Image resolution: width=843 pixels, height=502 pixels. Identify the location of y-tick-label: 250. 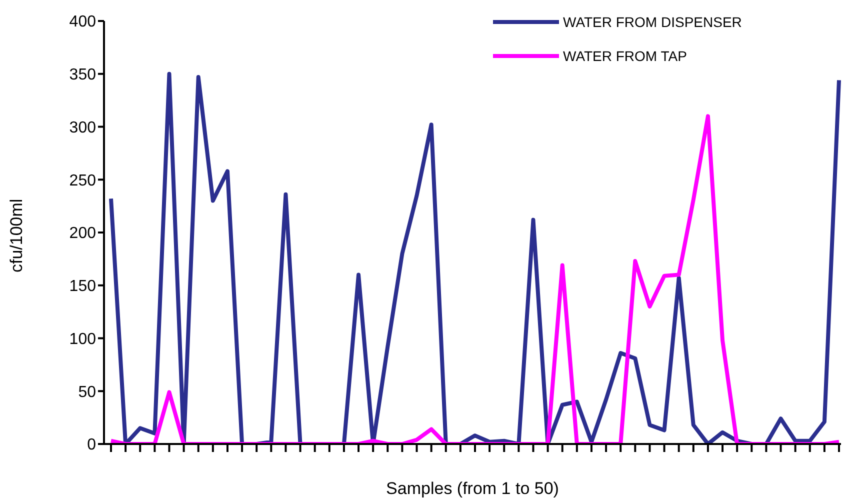
(82, 181).